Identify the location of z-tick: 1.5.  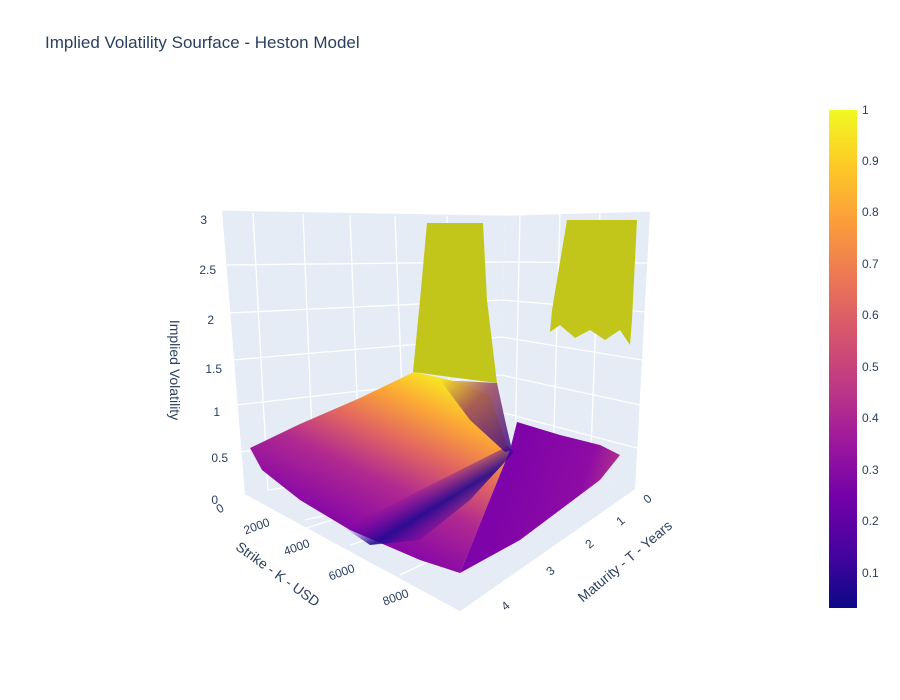
(213, 369).